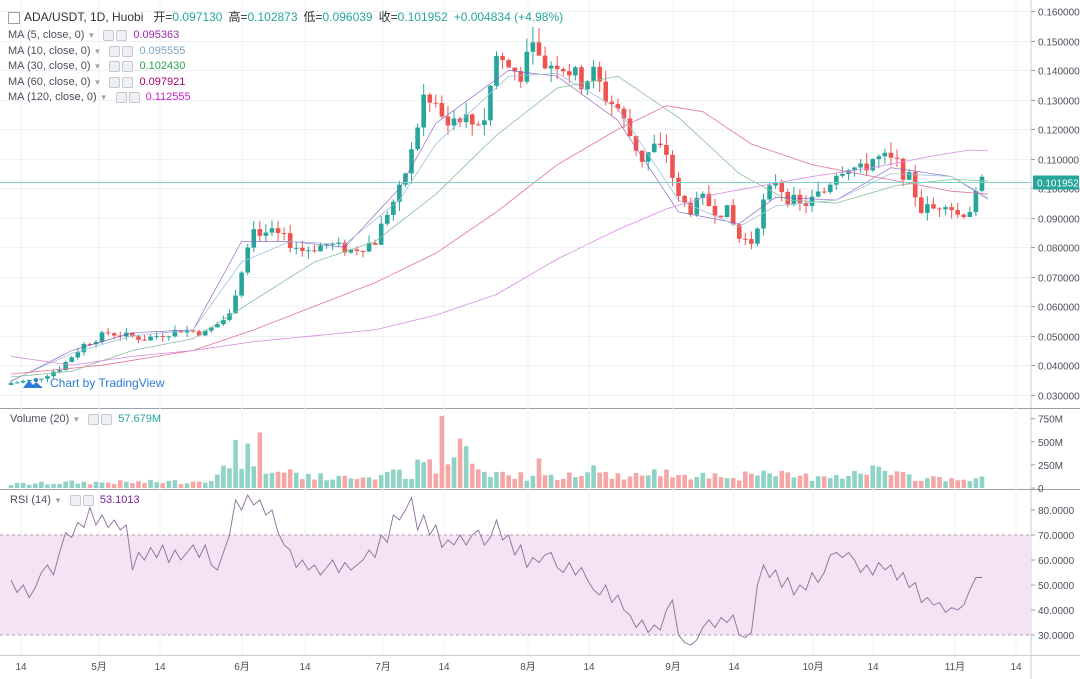  I want to click on volume-menu-icon: ▼, so click(76, 419).